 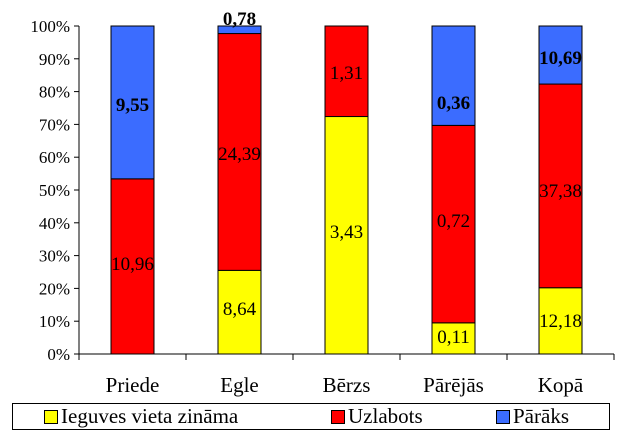 What do you see at coordinates (338, 416) in the screenshot?
I see `legend-swatch-uzlabots` at bounding box center [338, 416].